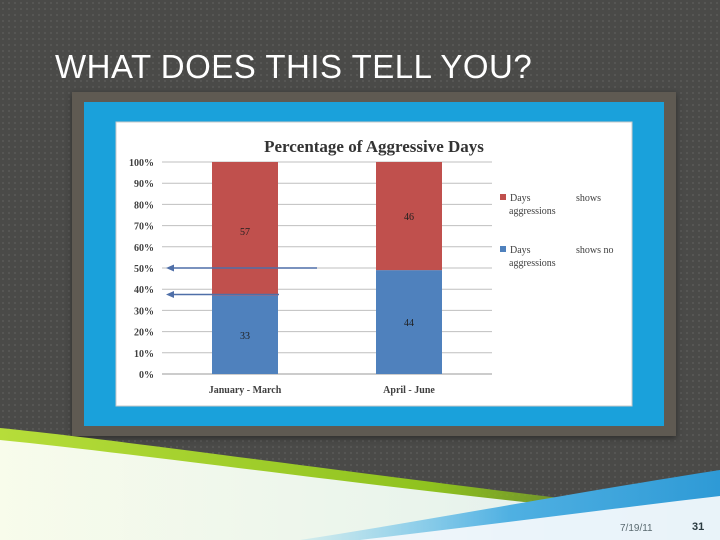 This screenshot has width=720, height=540. I want to click on data-label: 46, so click(409, 217).